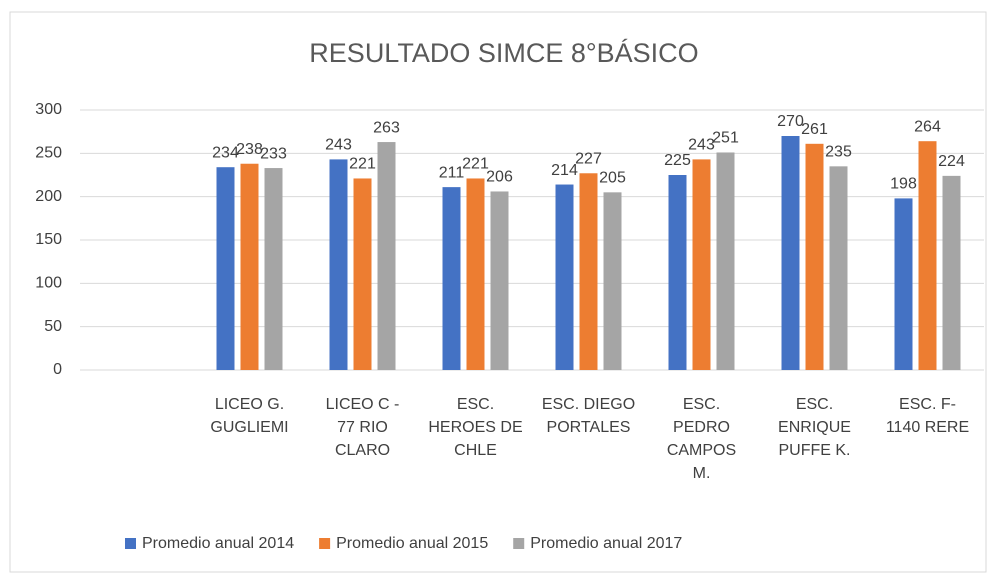 Image resolution: width=987 pixels, height=573 pixels. Describe the element at coordinates (57, 369) in the screenshot. I see `y-tick-label: 0` at that location.